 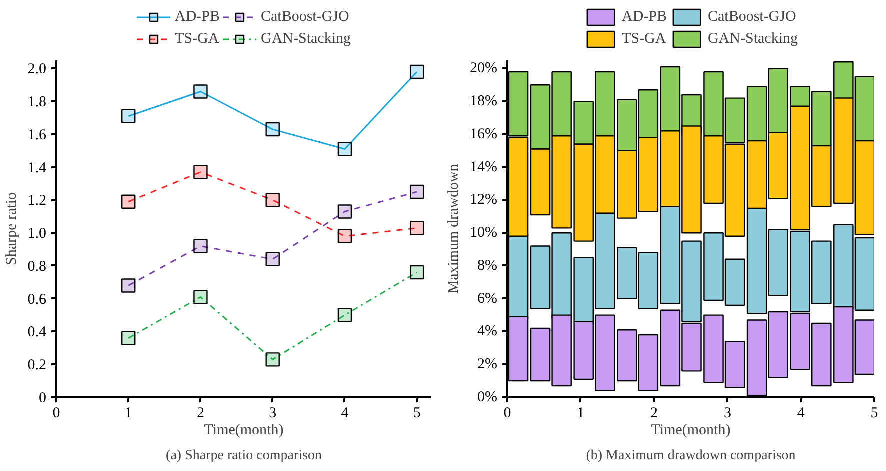 I want to click on y-tick-label: 0%, so click(x=488, y=398).